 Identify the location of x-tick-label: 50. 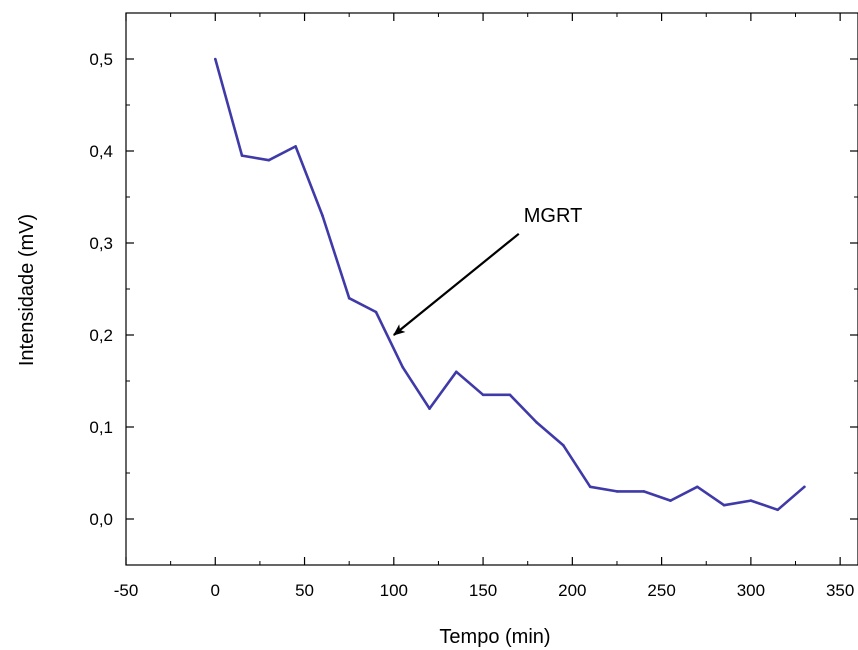
(304, 590).